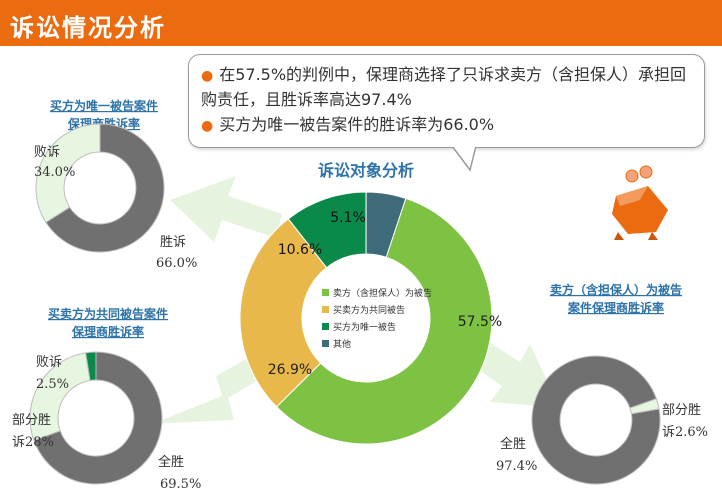 Image resolution: width=722 pixels, height=500 pixels. Describe the element at coordinates (212, 387) in the screenshot. I see `arrow-to-bottom-left` at that location.